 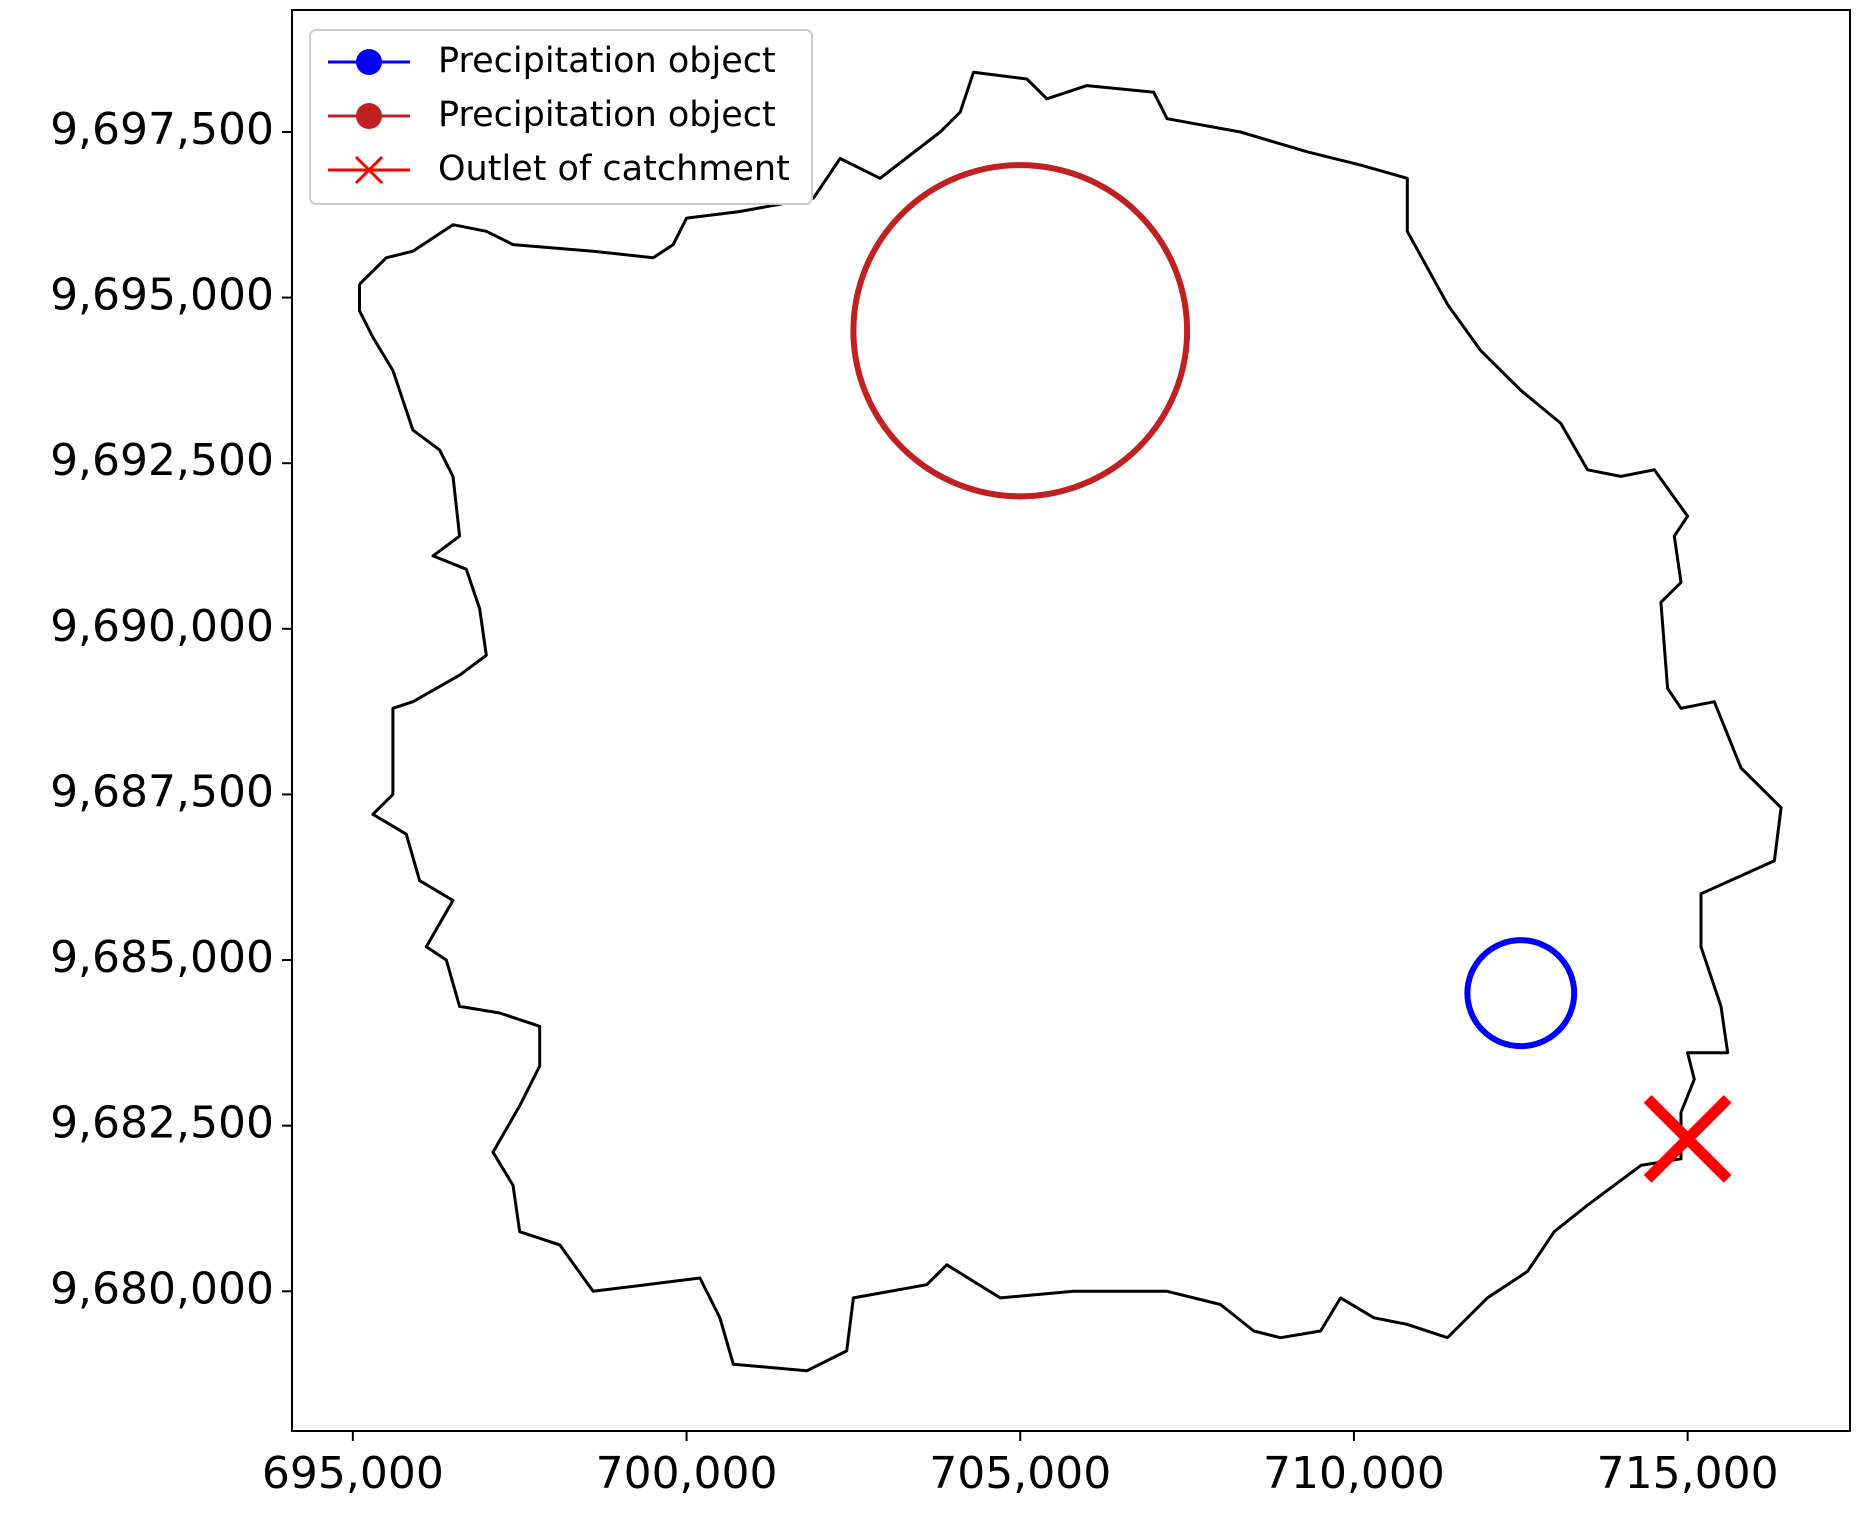 What do you see at coordinates (1688, 1473) in the screenshot?
I see `x-tick-label: 715,000` at bounding box center [1688, 1473].